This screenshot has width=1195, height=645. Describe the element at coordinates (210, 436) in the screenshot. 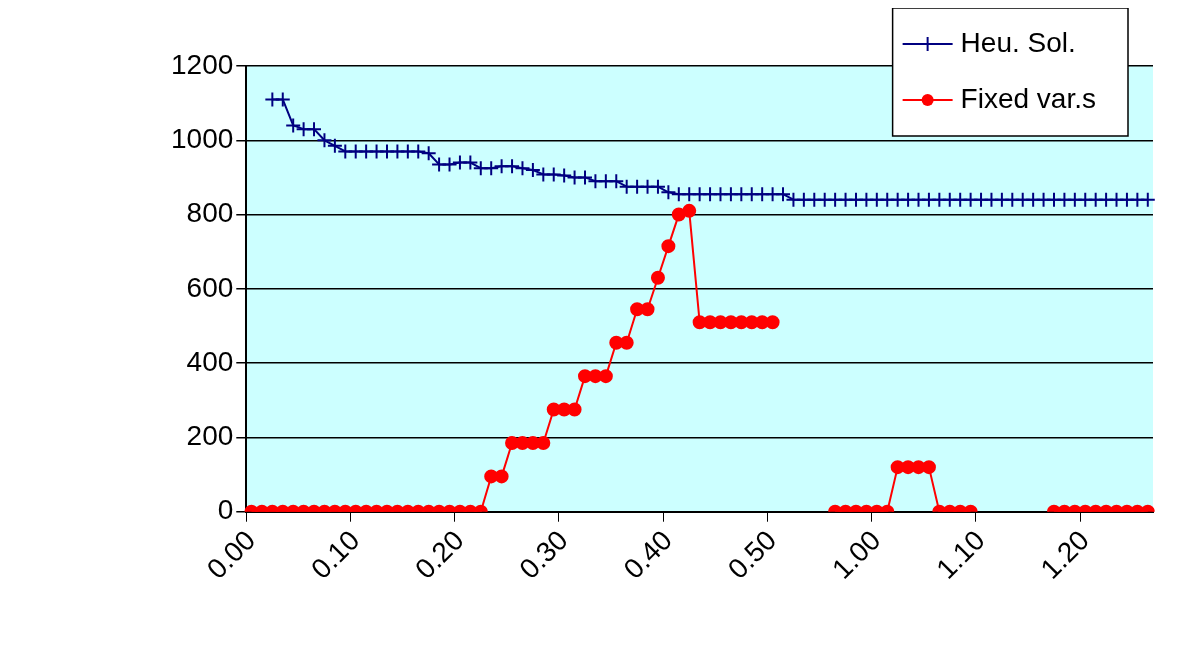

I see `y-tick-label: 200` at that location.